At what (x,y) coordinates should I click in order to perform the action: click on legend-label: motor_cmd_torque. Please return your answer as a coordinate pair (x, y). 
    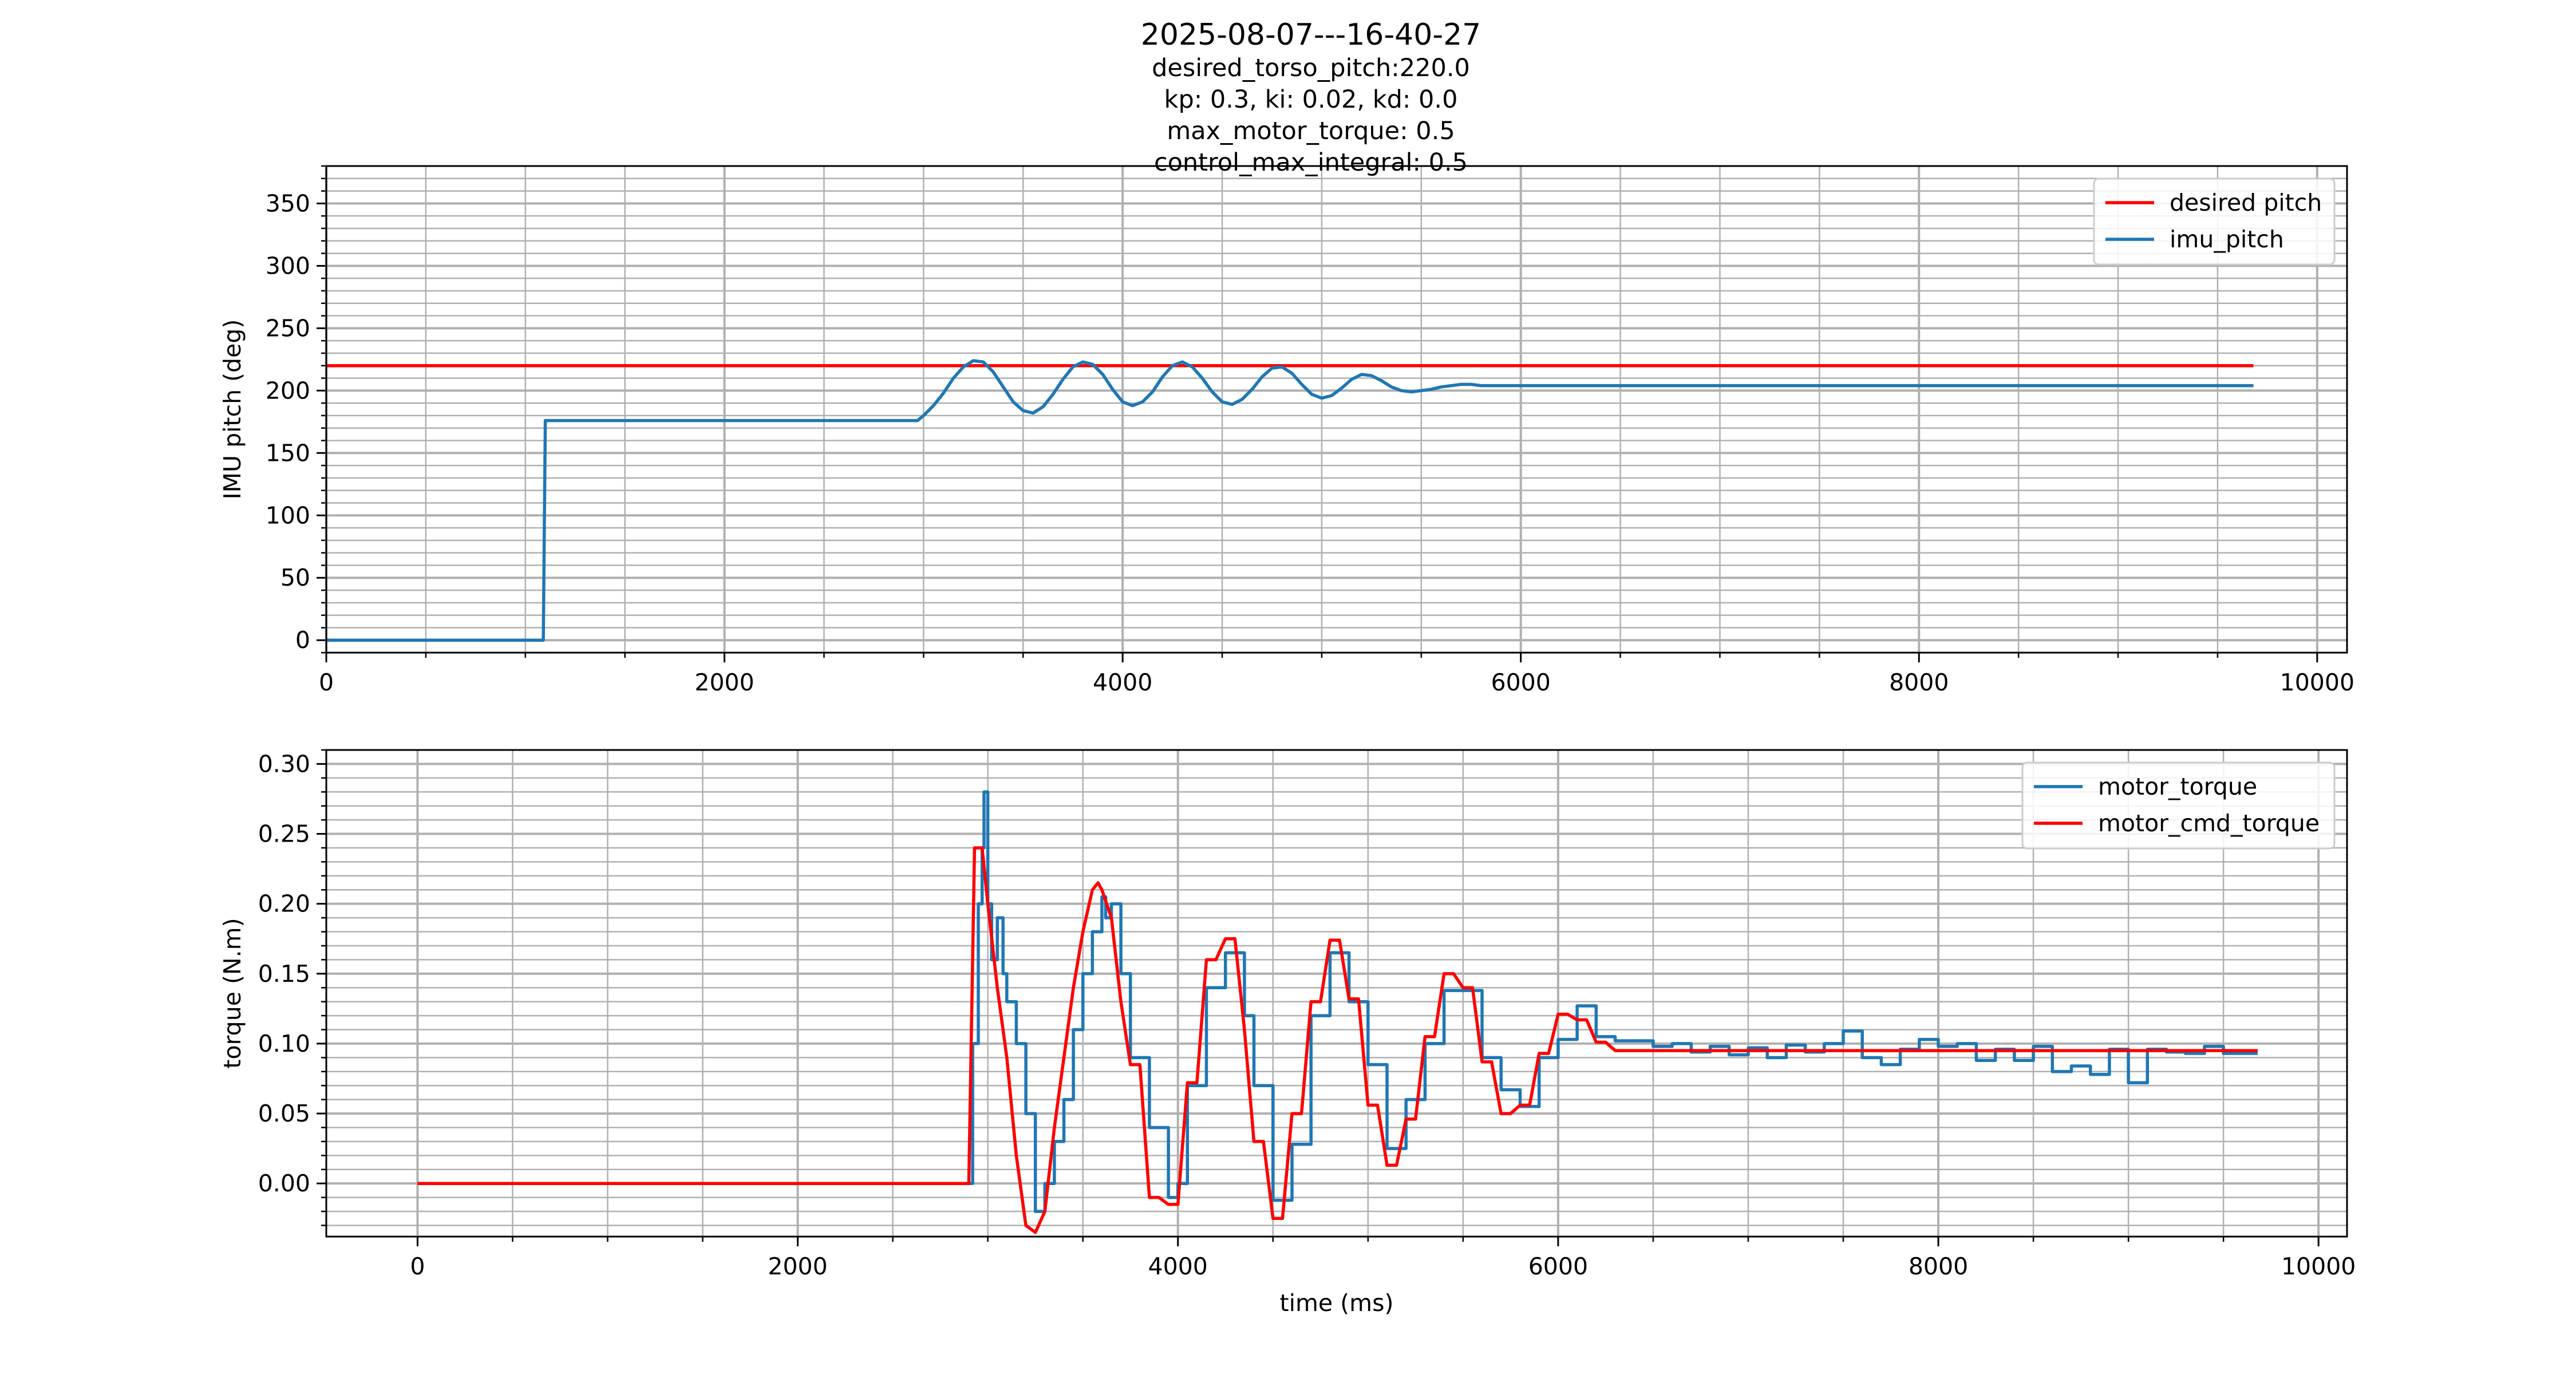
    Looking at the image, I should click on (2209, 823).